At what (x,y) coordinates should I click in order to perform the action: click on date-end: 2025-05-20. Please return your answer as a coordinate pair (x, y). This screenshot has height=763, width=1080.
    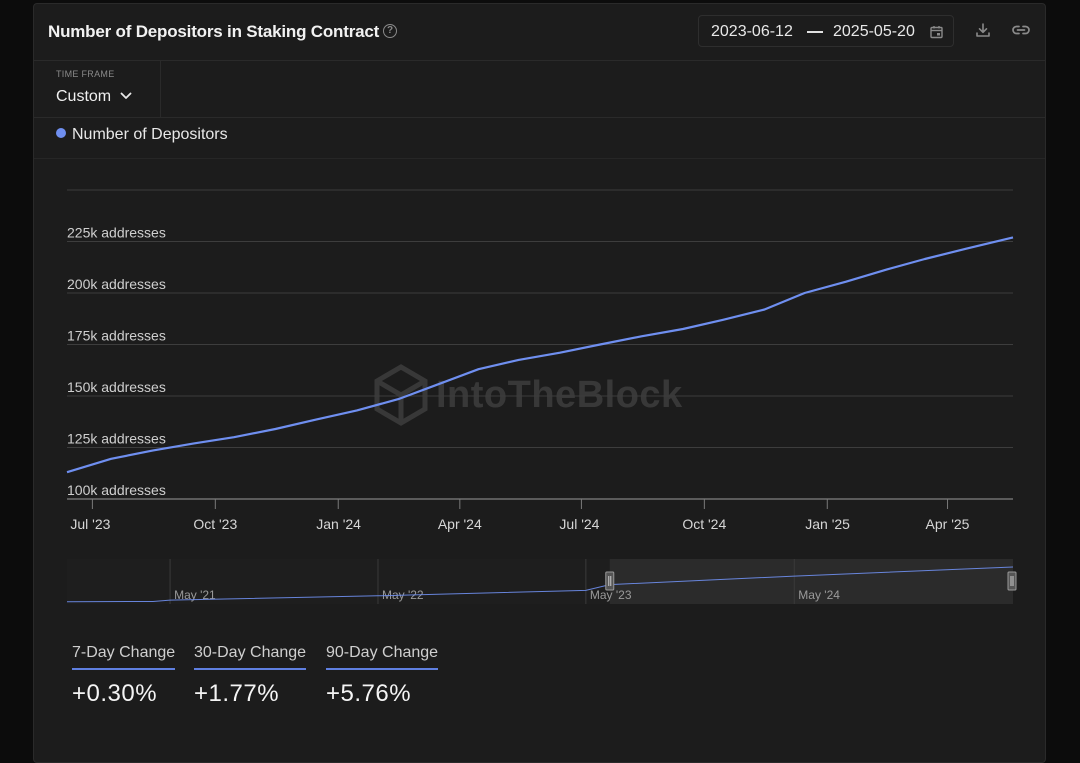
    Looking at the image, I should click on (874, 31).